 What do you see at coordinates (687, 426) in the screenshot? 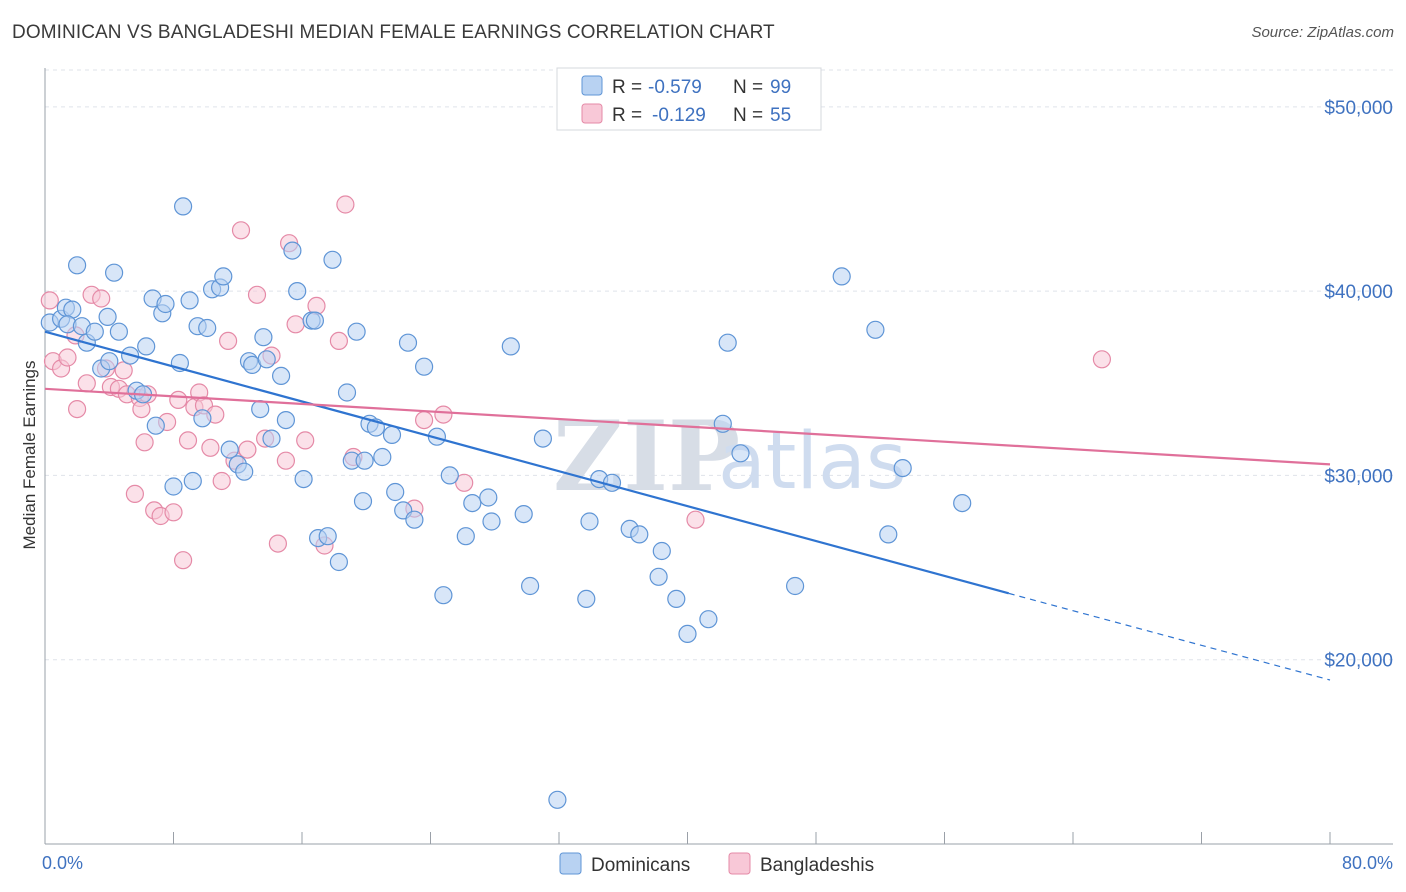
I see `bangladeshis-trend-line` at bounding box center [687, 426].